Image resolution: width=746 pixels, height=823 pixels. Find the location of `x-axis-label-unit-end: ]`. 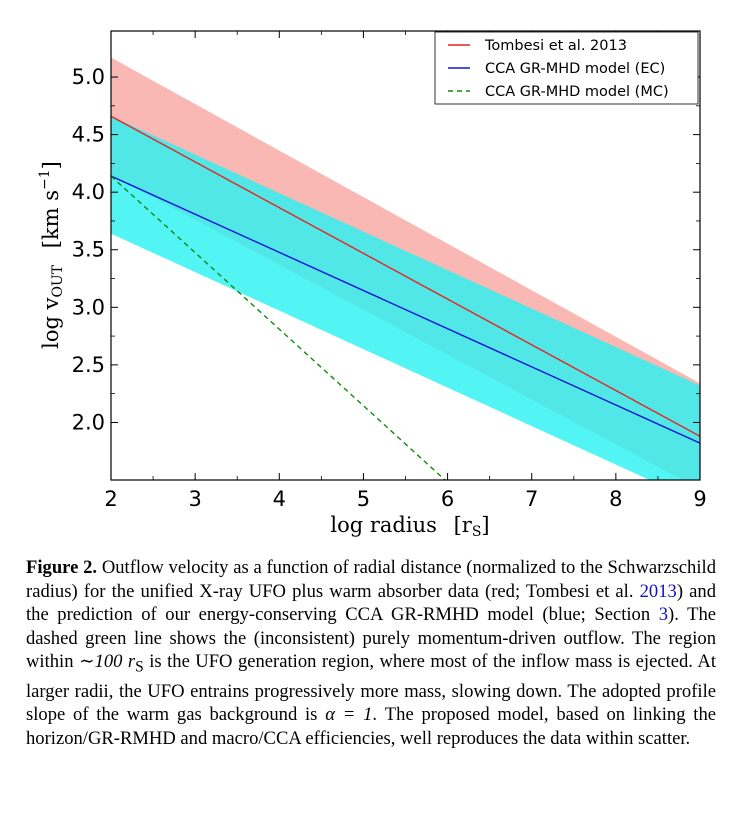

x-axis-label-unit-end: ] is located at coordinates (485, 525).